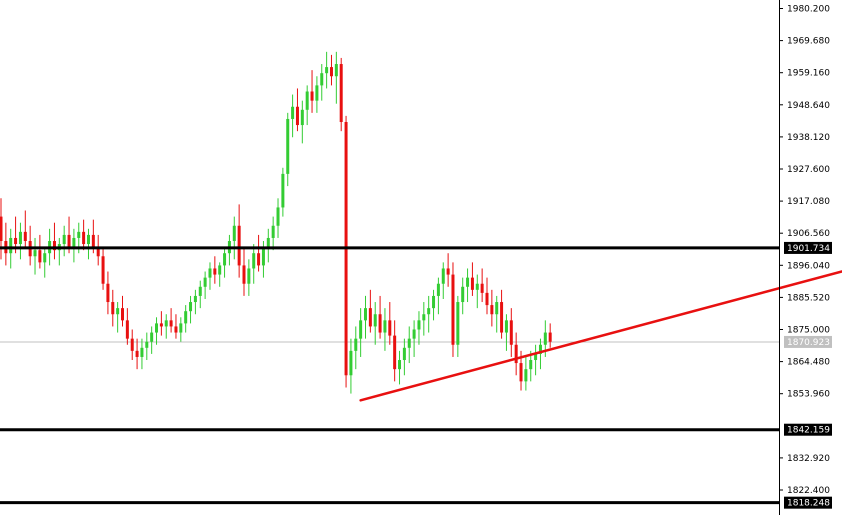 This screenshot has width=842, height=519. What do you see at coordinates (808, 10) in the screenshot?
I see `y-tick-label: 1980.200` at bounding box center [808, 10].